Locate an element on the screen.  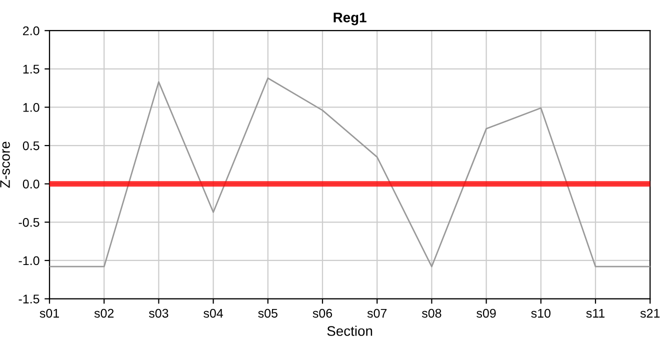
x-tick-label: s04 is located at coordinates (214, 313).